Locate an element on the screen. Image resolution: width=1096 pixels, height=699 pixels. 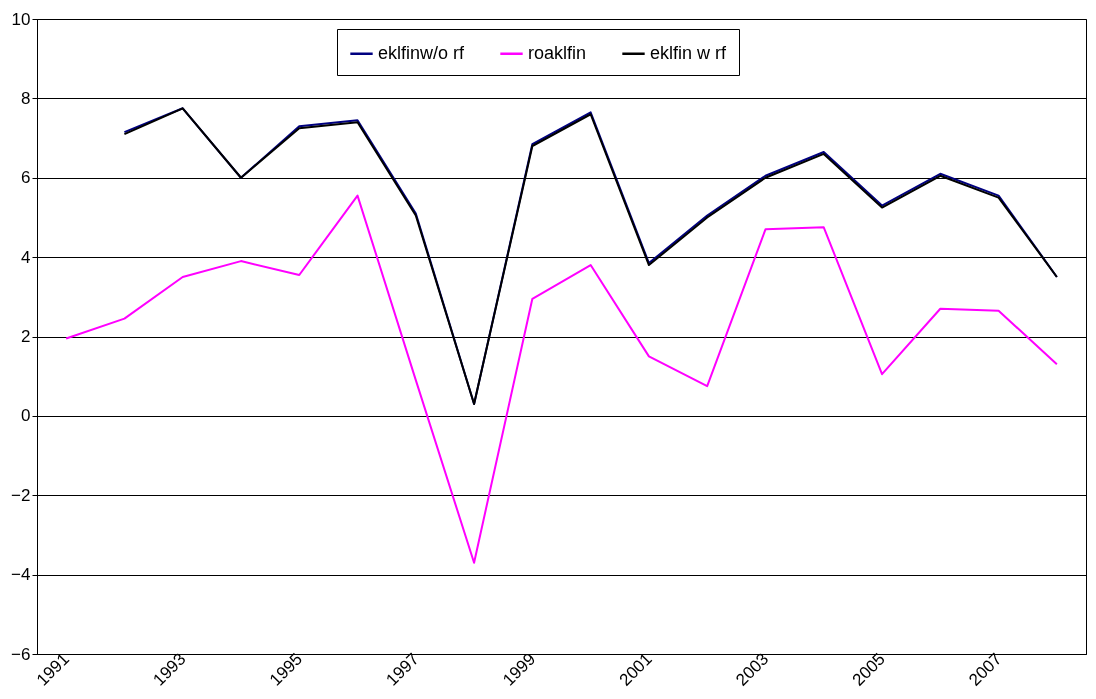
y-tick-label: 2 is located at coordinates (26, 336).